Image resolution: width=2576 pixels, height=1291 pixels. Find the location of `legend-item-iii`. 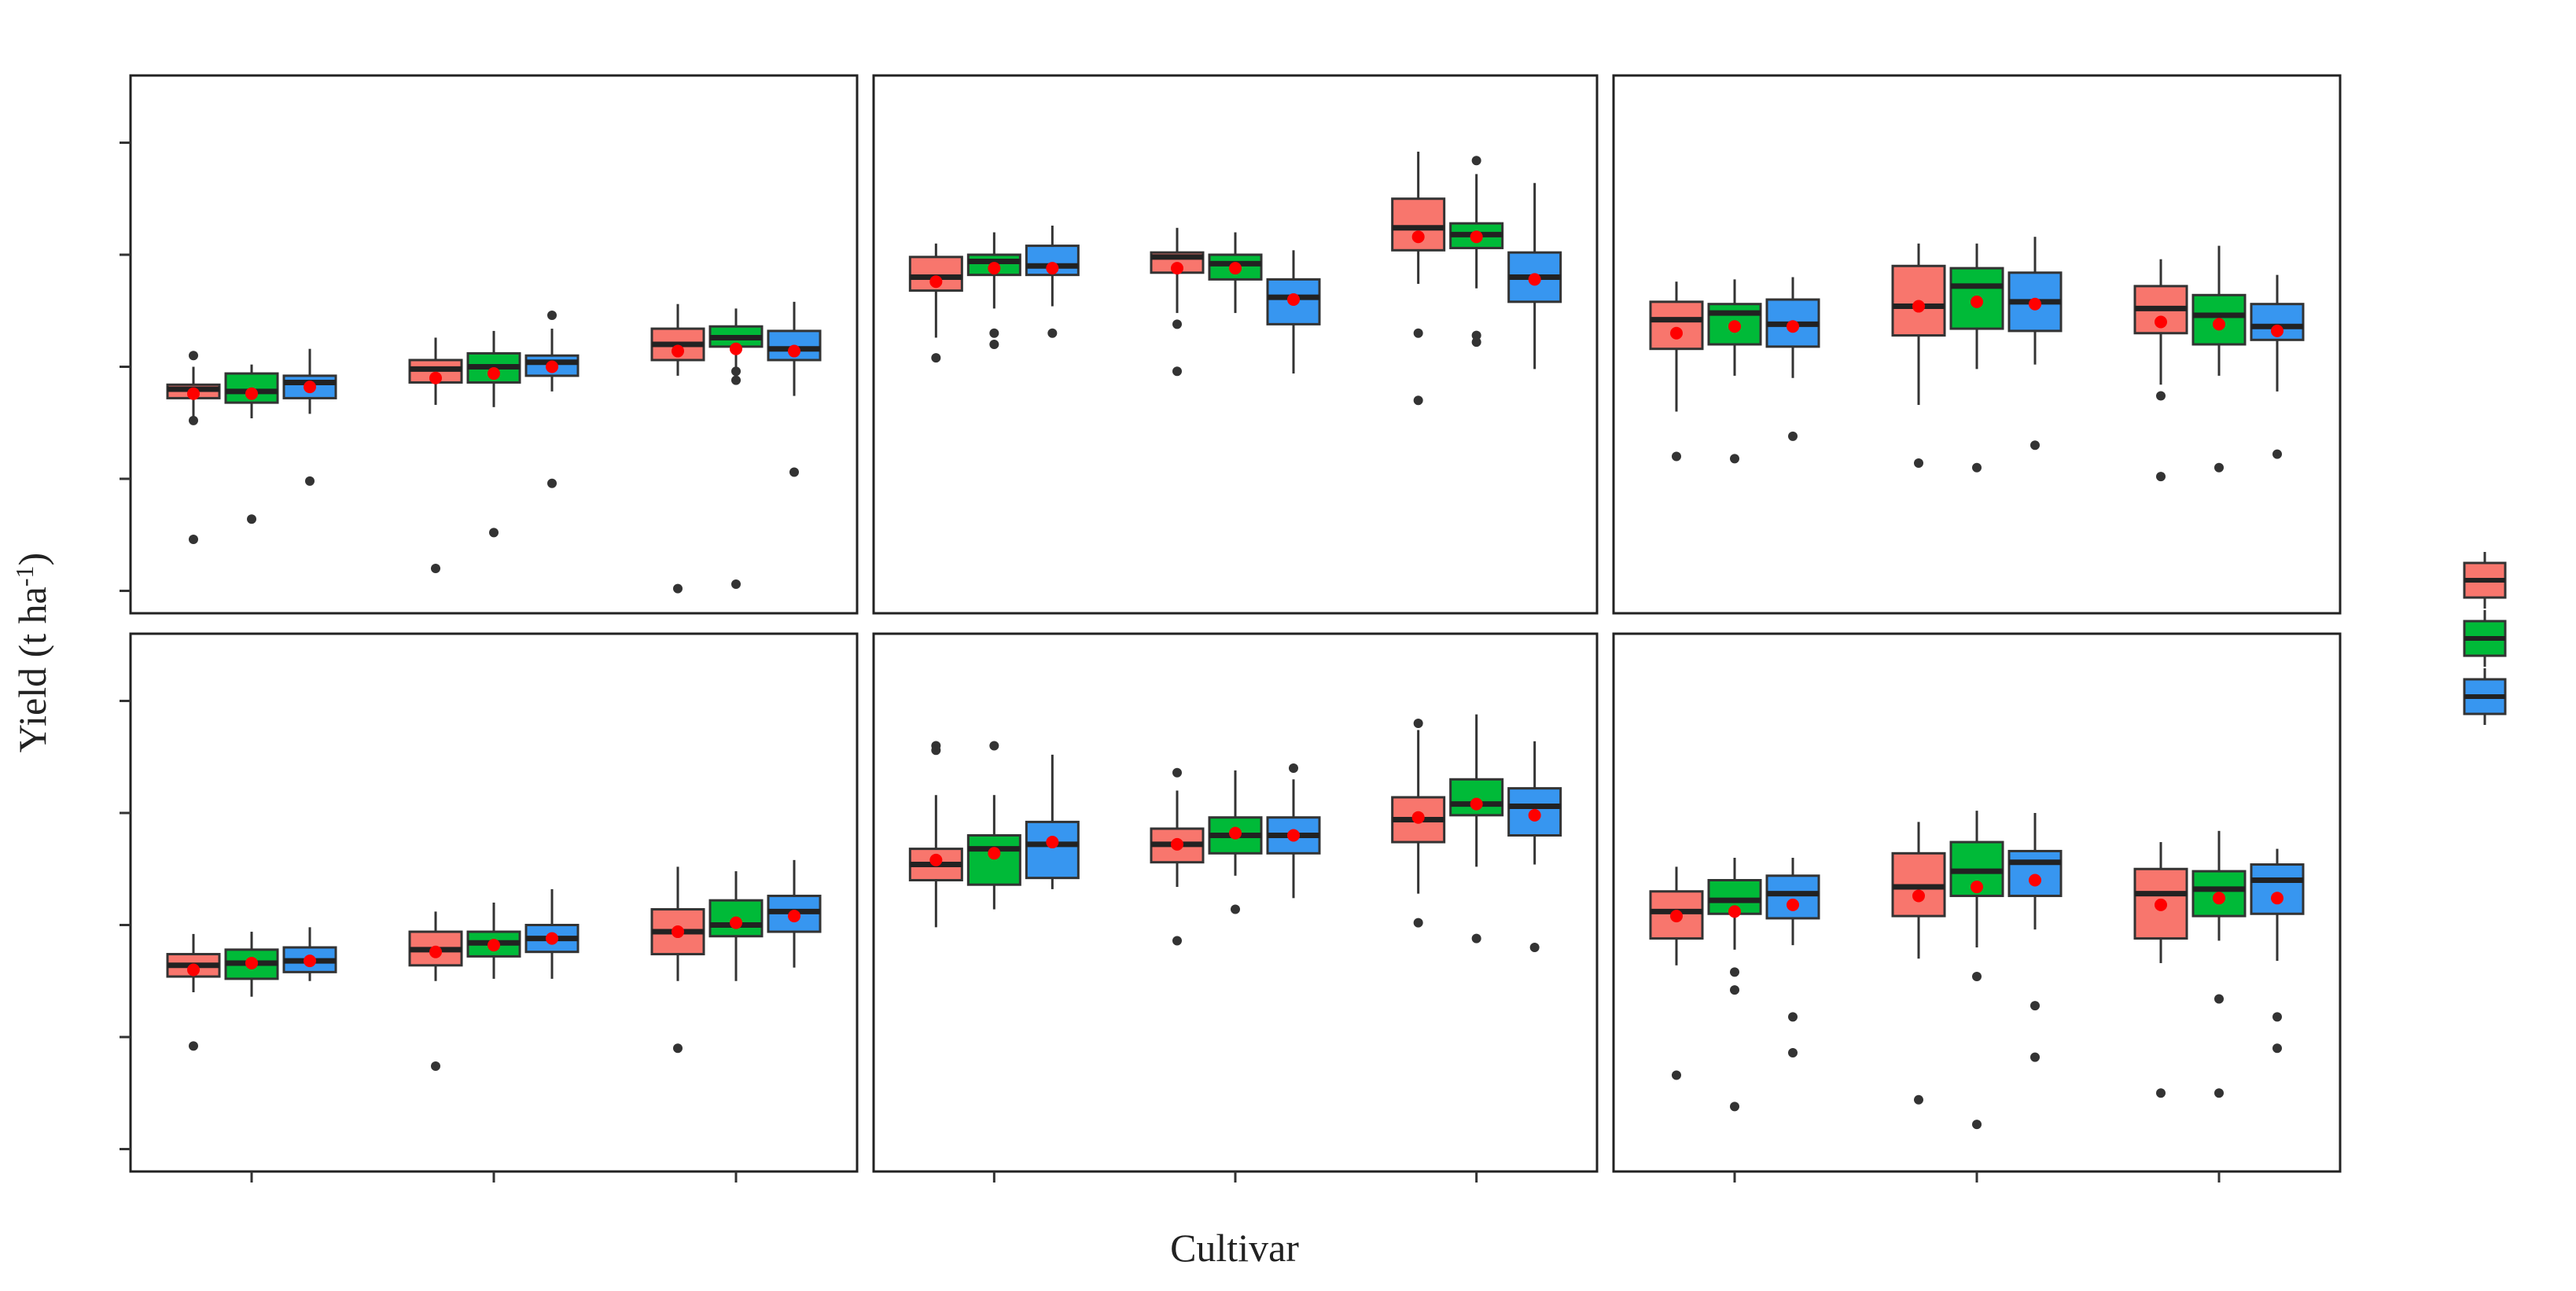

legend-item-iii is located at coordinates (2485, 696).